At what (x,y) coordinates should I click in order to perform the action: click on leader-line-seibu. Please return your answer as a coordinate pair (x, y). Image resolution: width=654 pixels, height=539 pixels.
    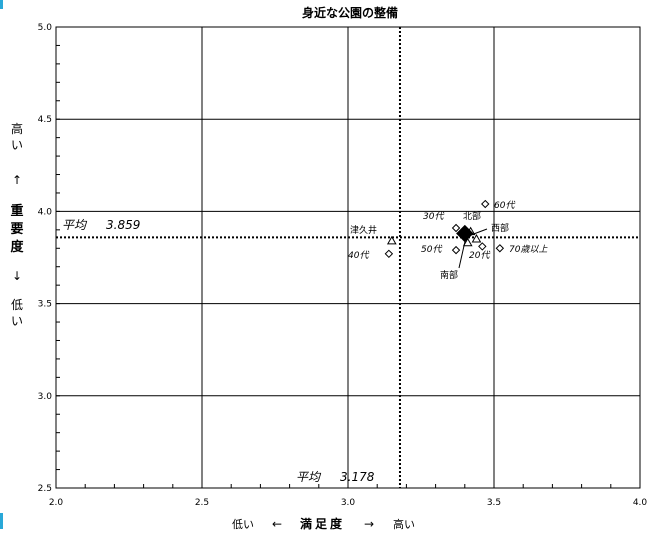
    Looking at the image, I should click on (479, 232).